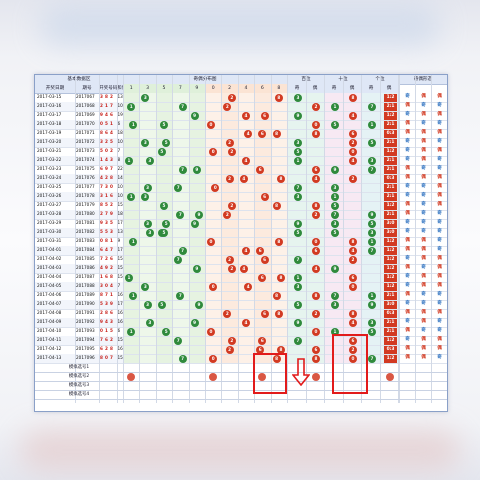  I want to click on row-date: 2017-03-31, so click(49, 240).